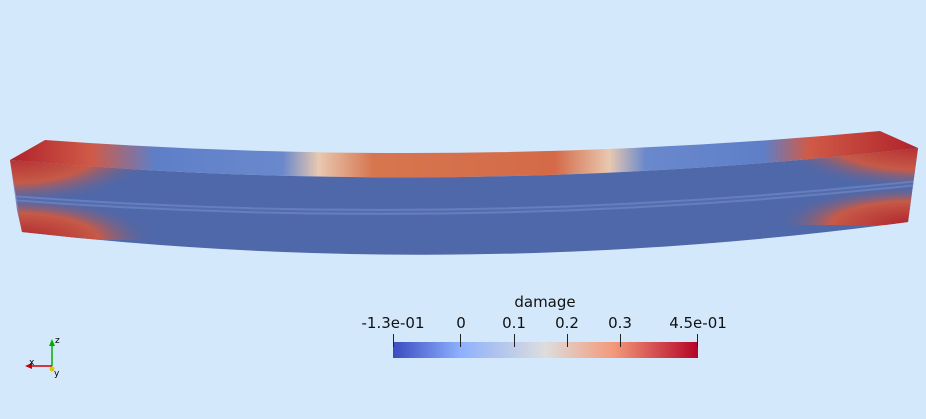  What do you see at coordinates (620, 323) in the screenshot?
I see `colorbar-label: 0.3` at bounding box center [620, 323].